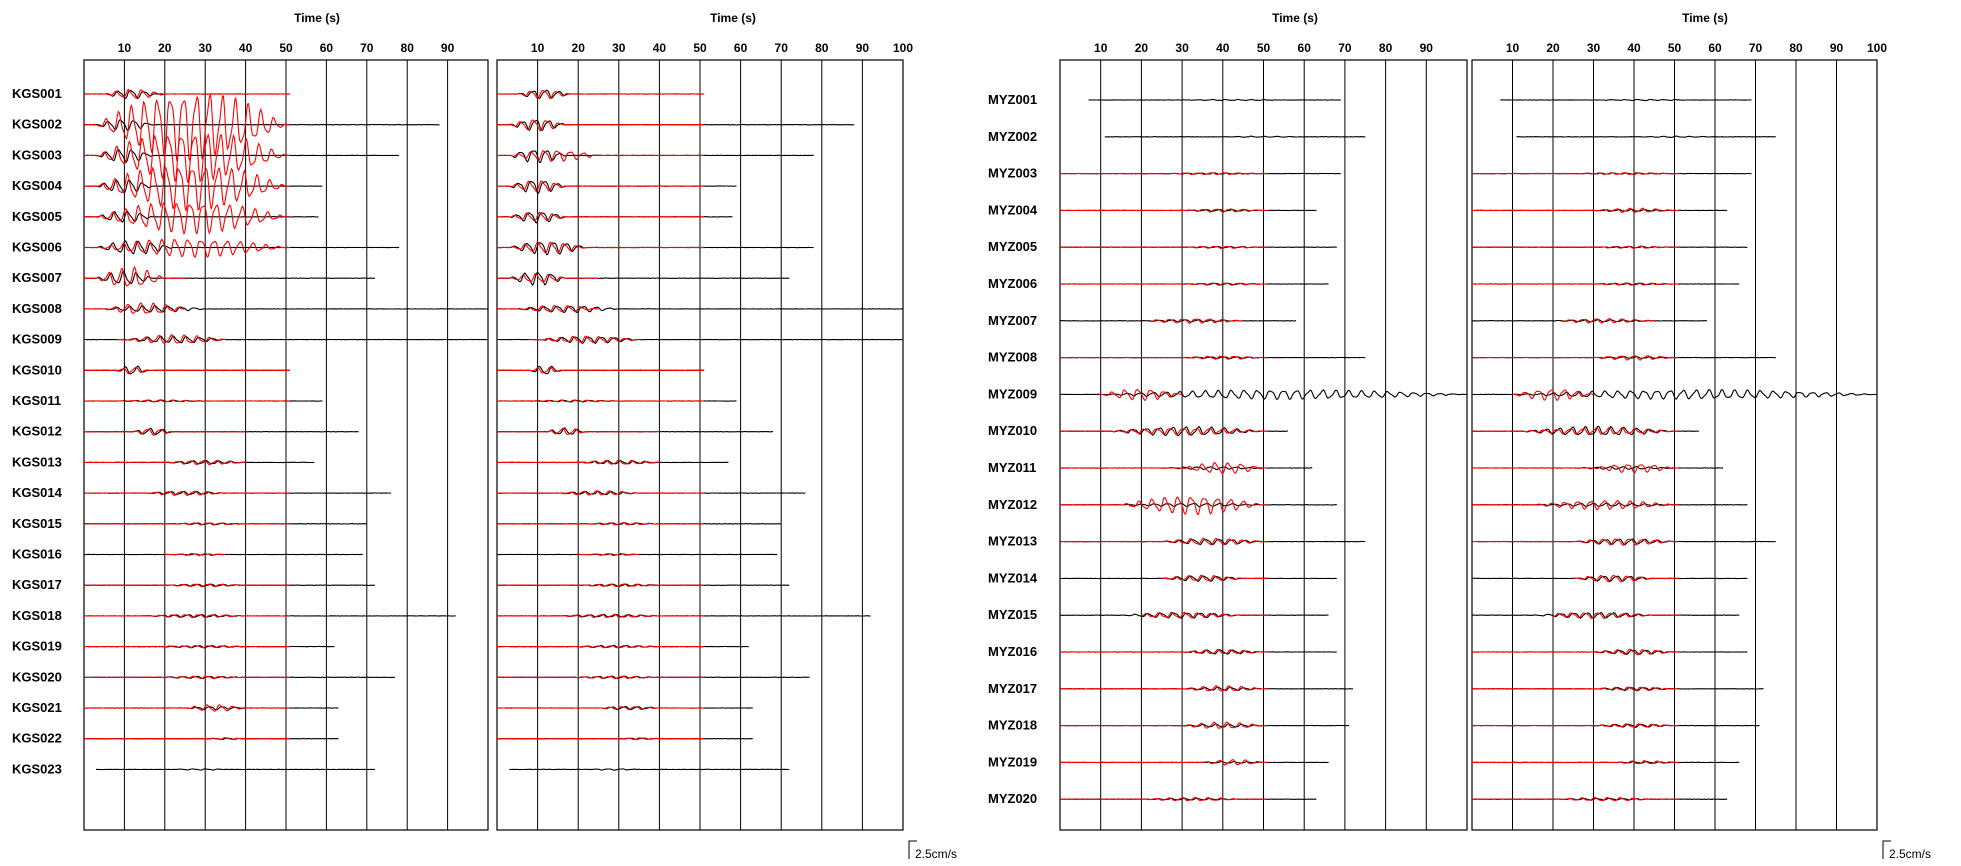  I want to click on station-label: KGS009, so click(37, 339).